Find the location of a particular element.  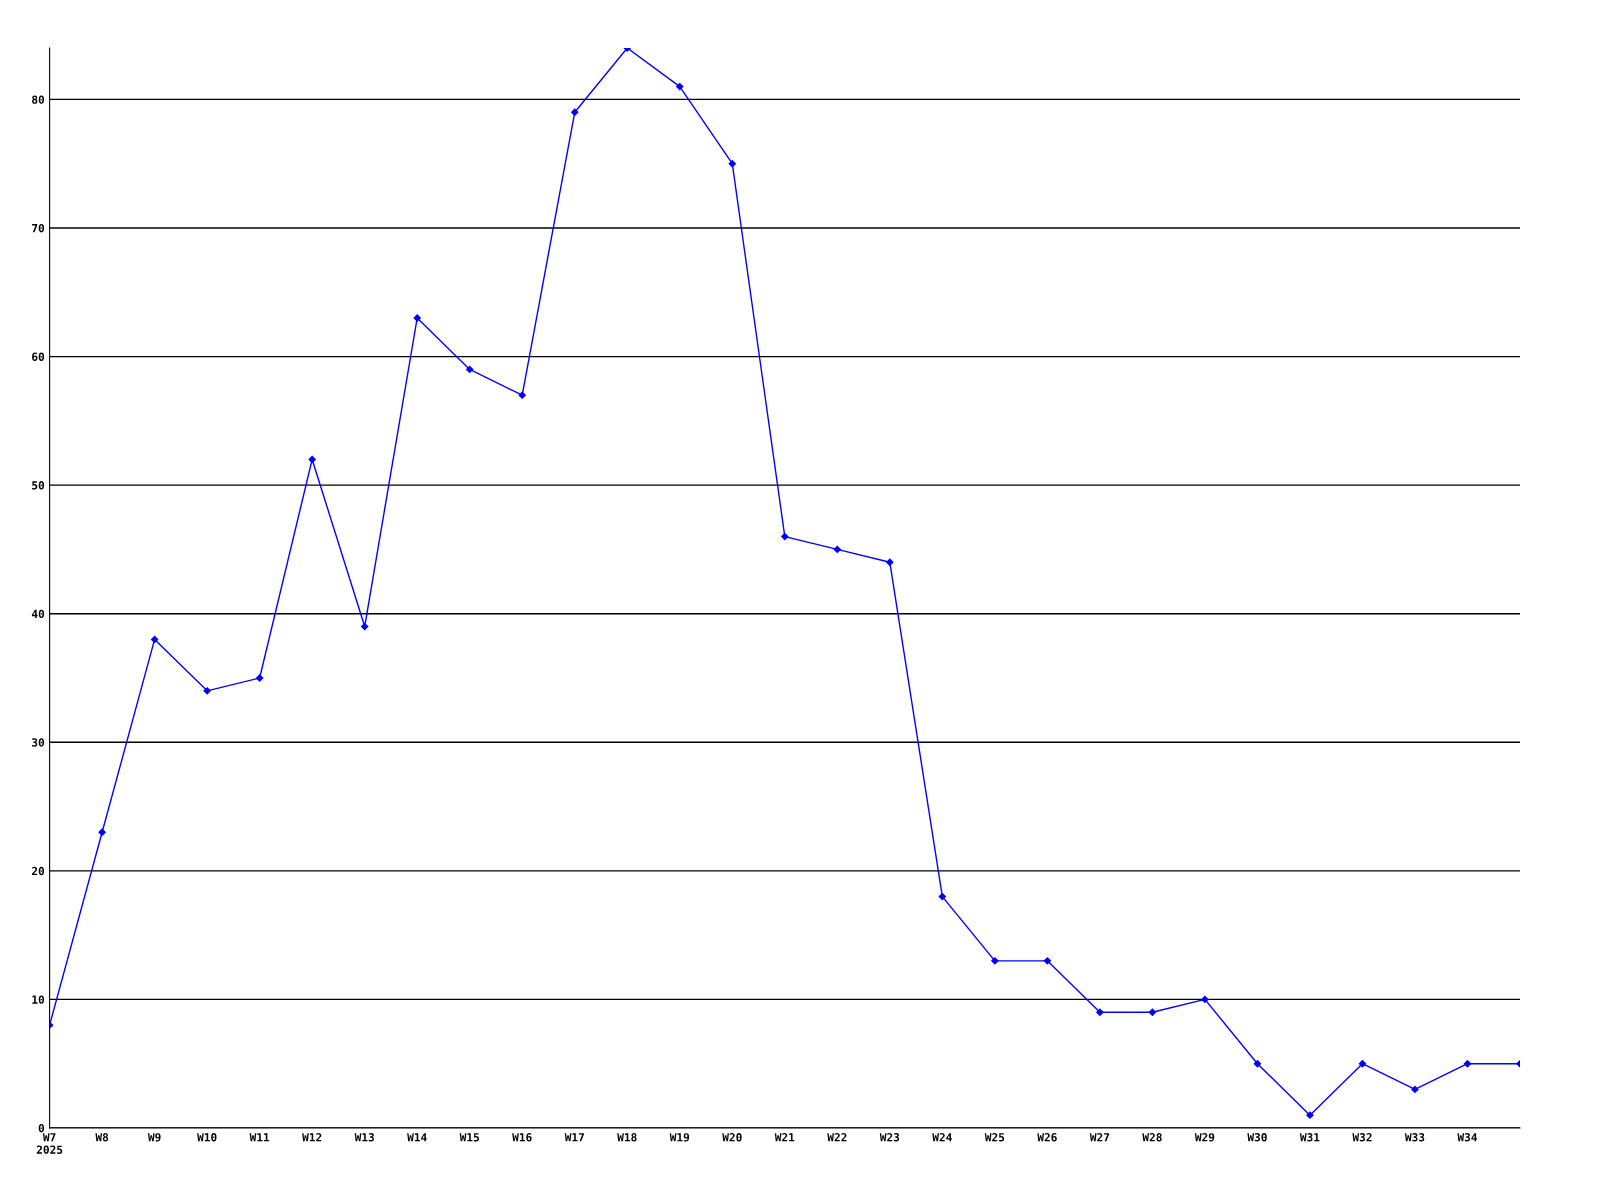

x-tick-label: W33 is located at coordinates (1414, 1137).